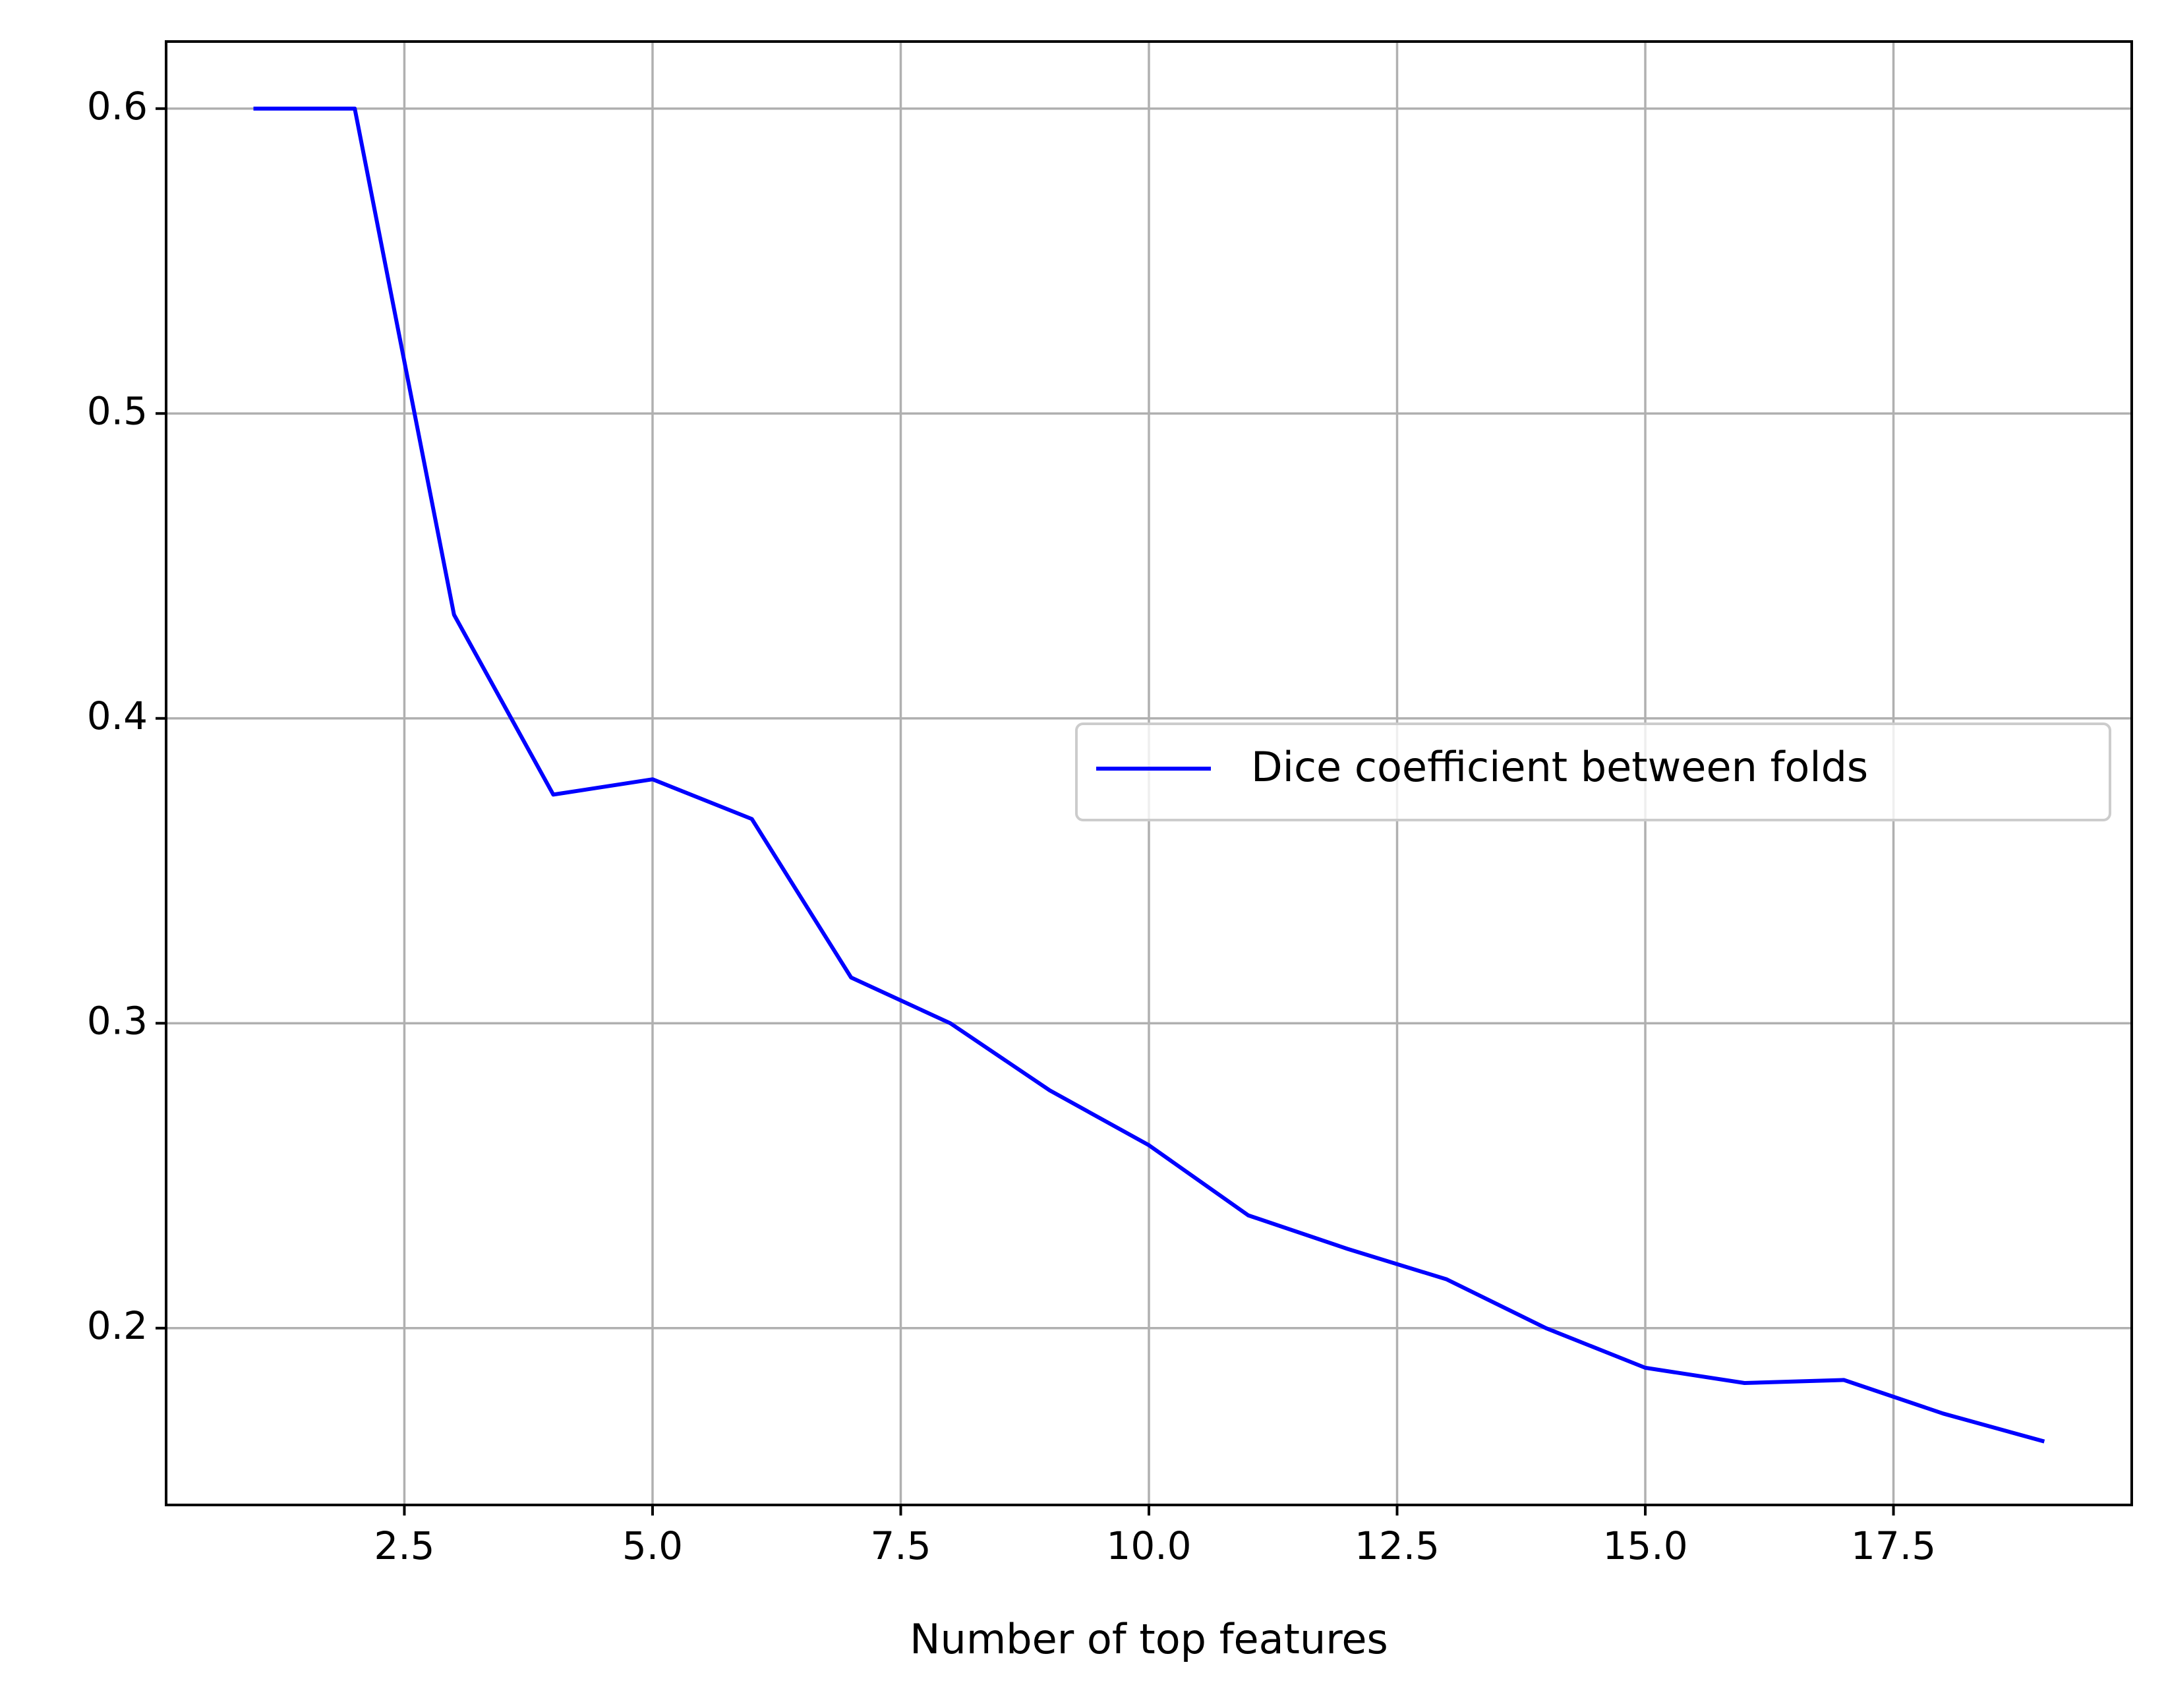  What do you see at coordinates (1644, 1546) in the screenshot?
I see `x-tick-label: 15.0` at bounding box center [1644, 1546].